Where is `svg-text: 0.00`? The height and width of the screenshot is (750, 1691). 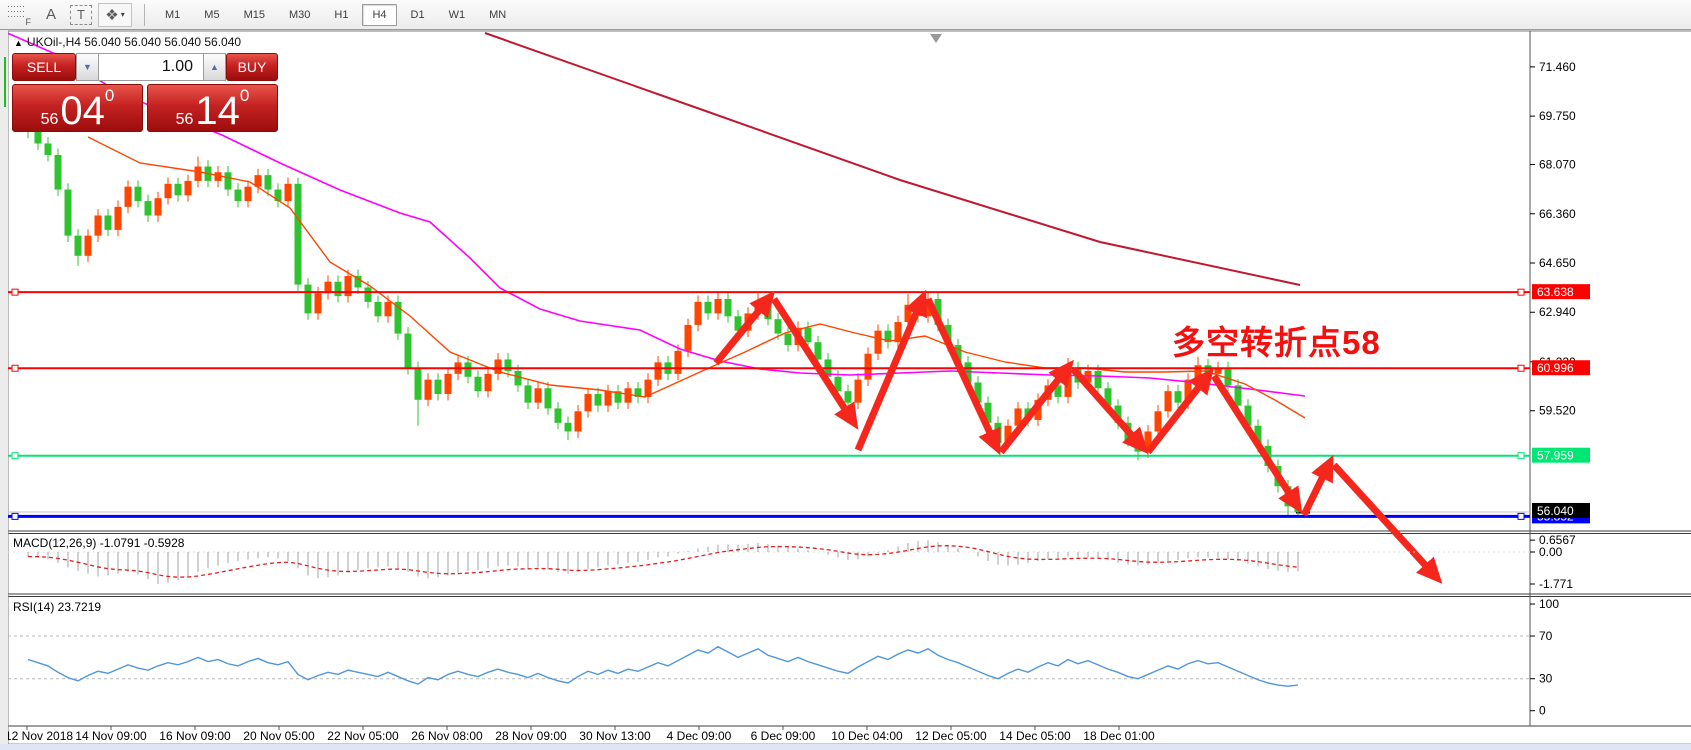
svg-text: 0.00 is located at coordinates (1551, 552).